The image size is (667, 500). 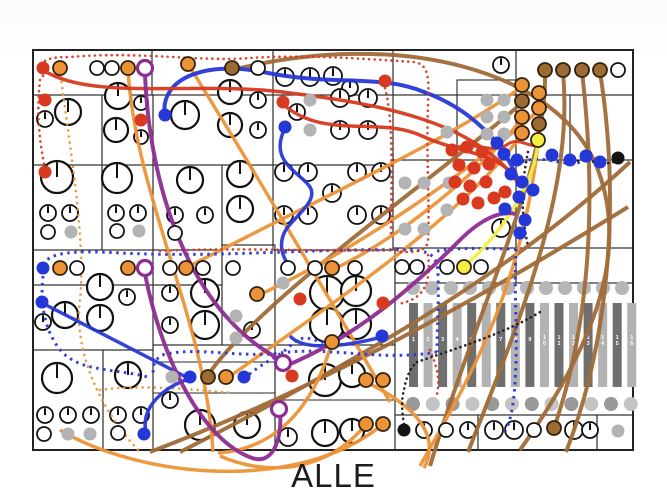 I want to click on sequencer-step-label: 5, so click(x=617, y=344).